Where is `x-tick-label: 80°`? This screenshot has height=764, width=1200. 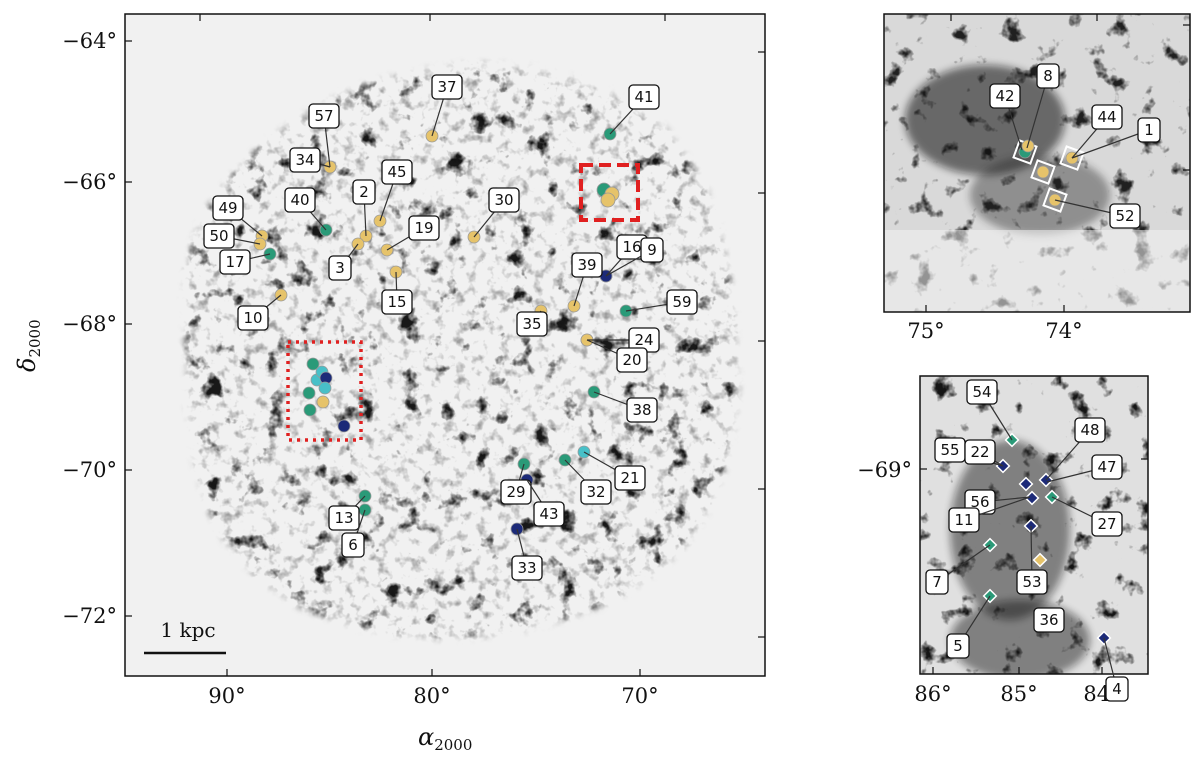 x-tick-label: 80° is located at coordinates (431, 696).